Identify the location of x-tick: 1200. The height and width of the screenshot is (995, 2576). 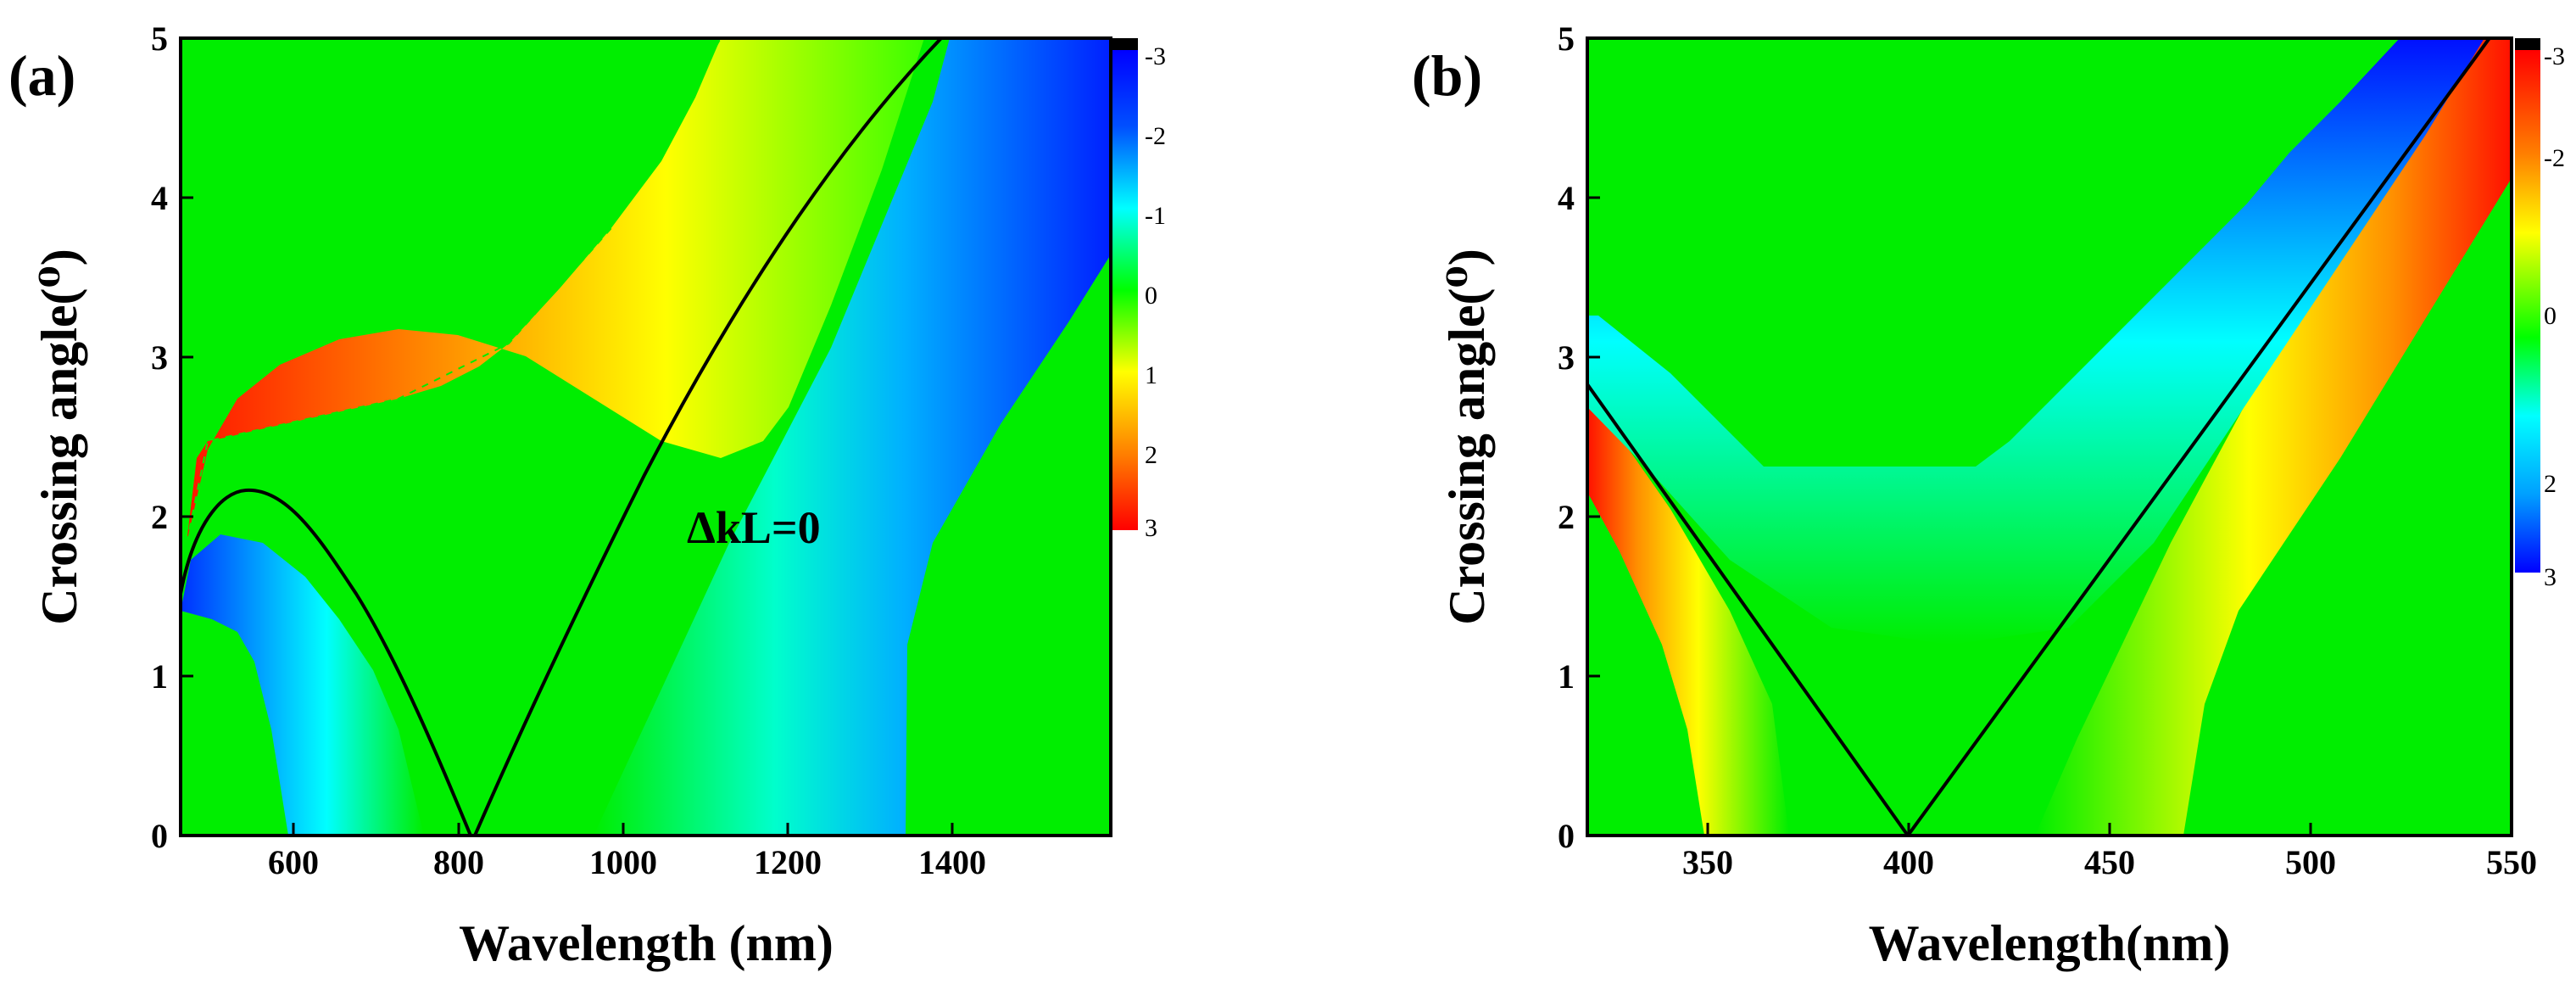
(788, 852).